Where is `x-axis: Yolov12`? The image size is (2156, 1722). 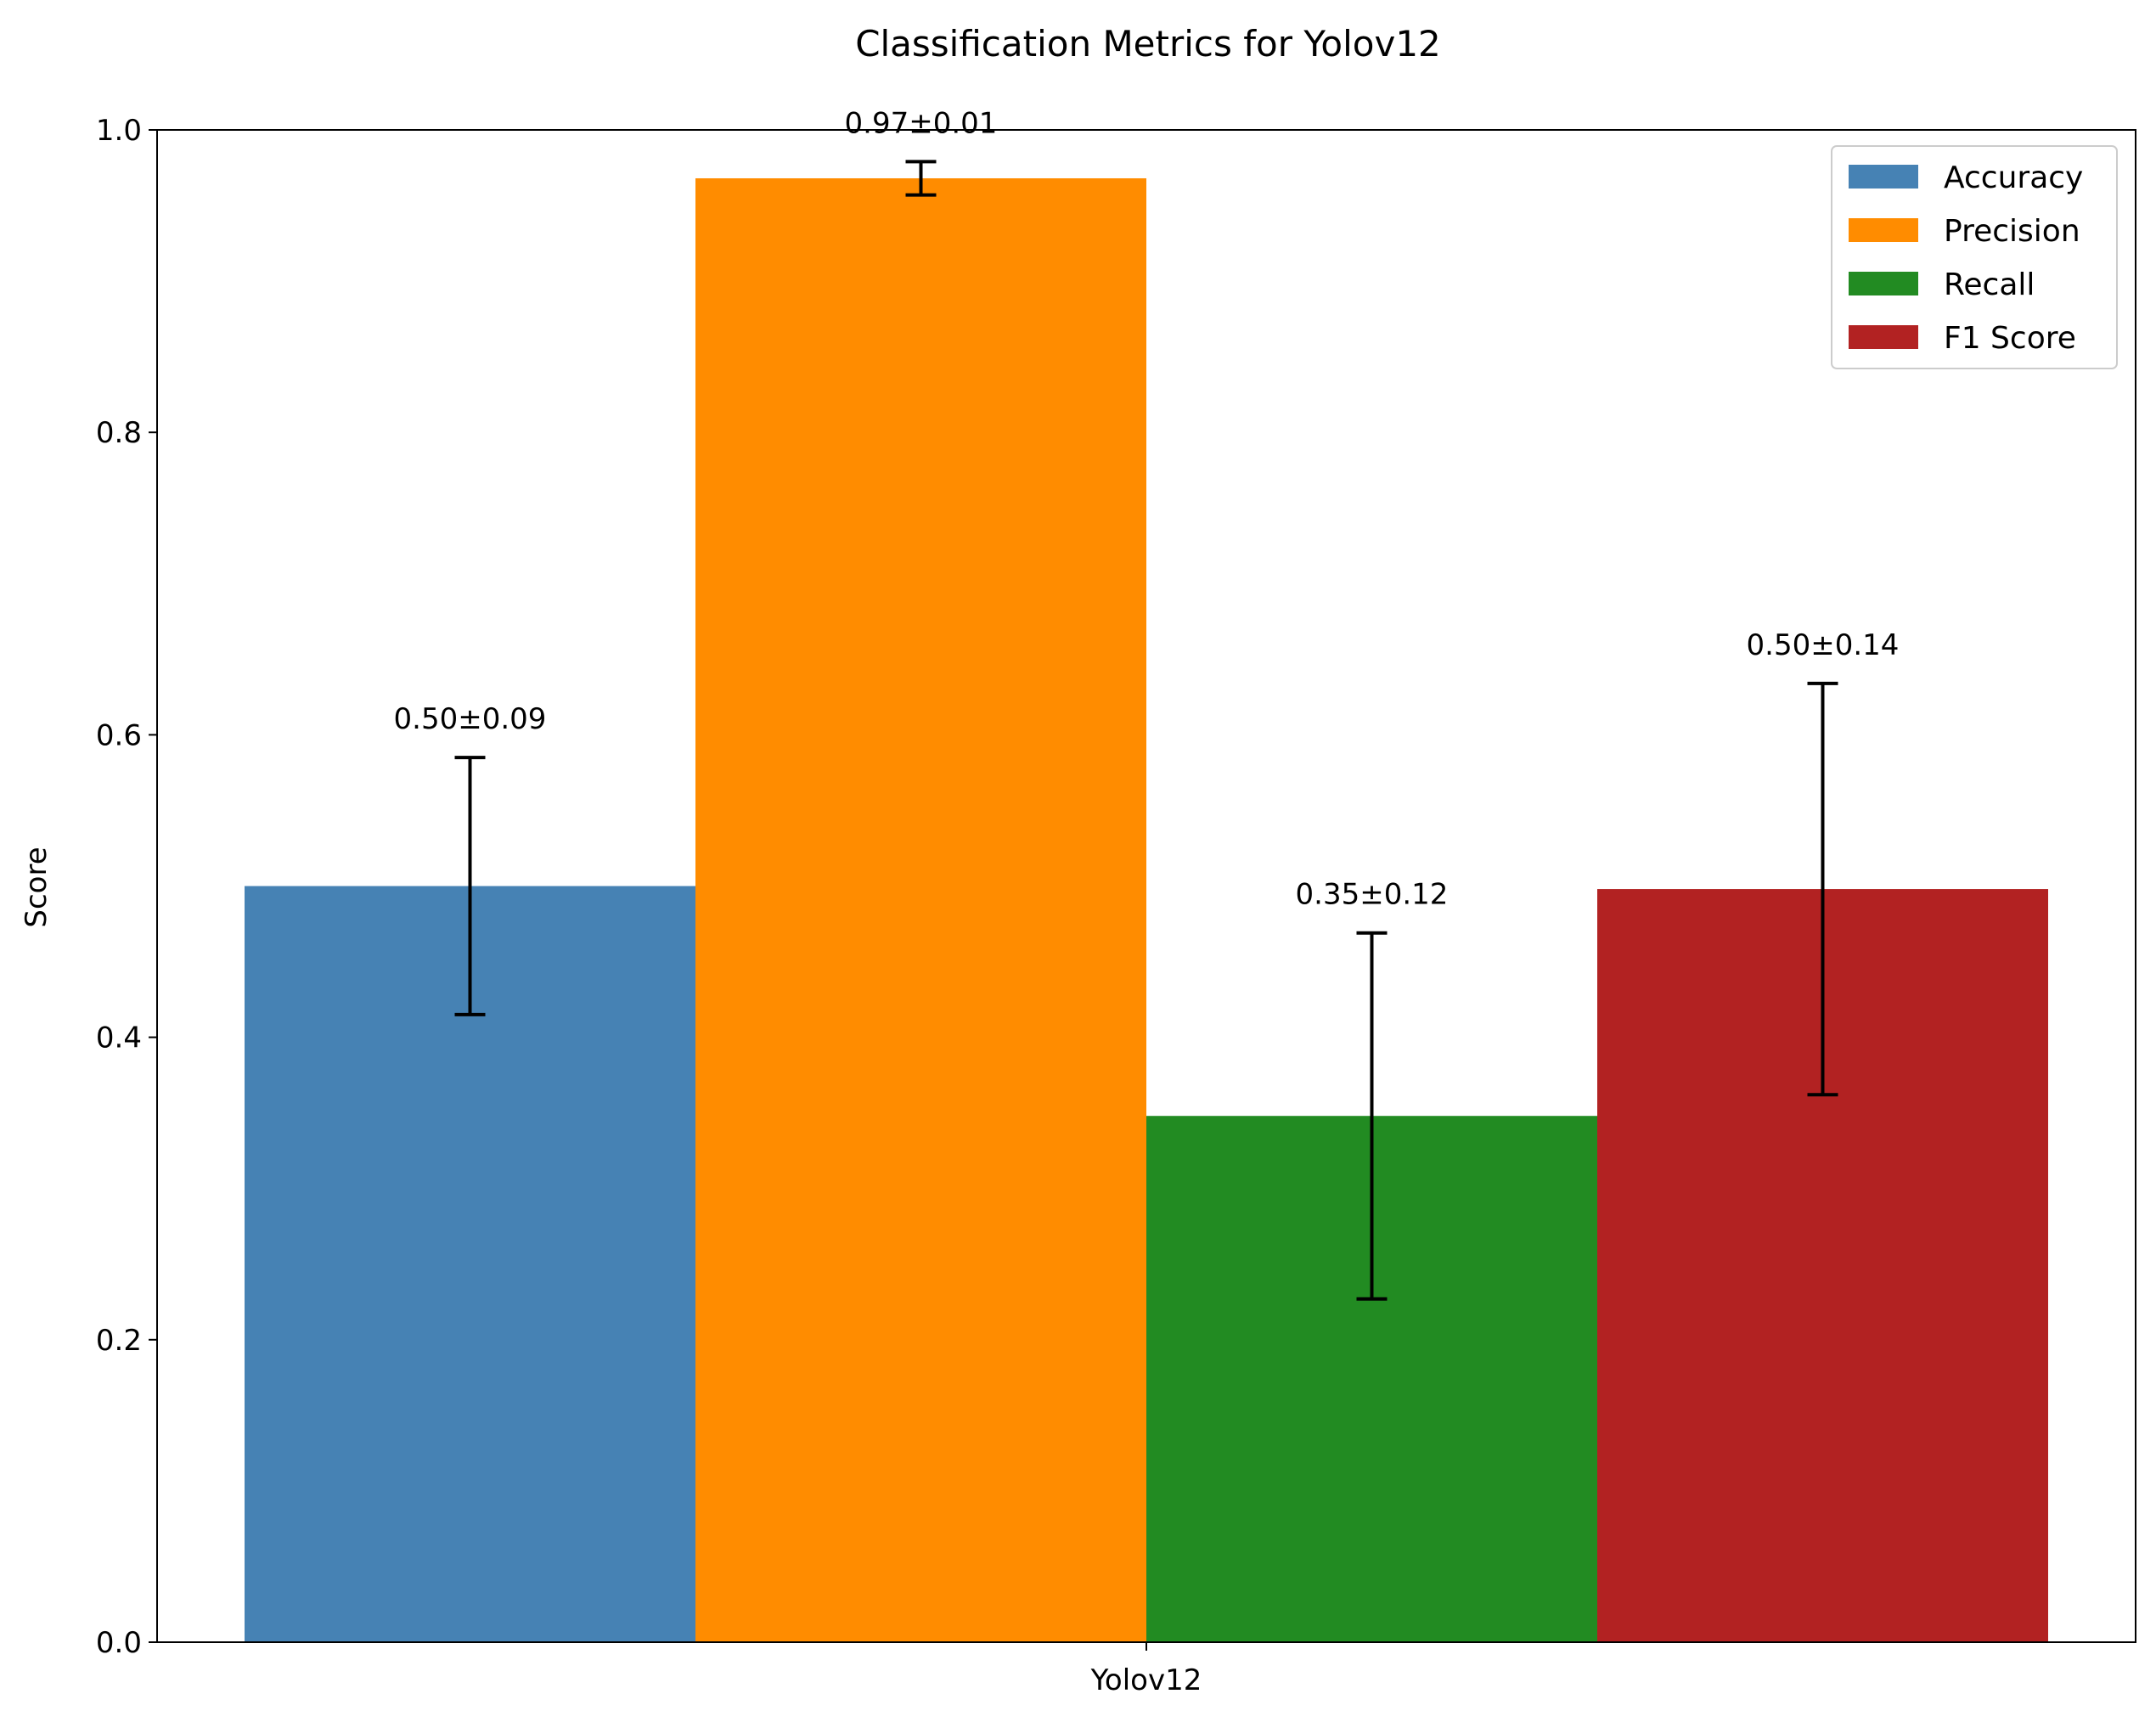 x-axis: Yolov12 is located at coordinates (1146, 1669).